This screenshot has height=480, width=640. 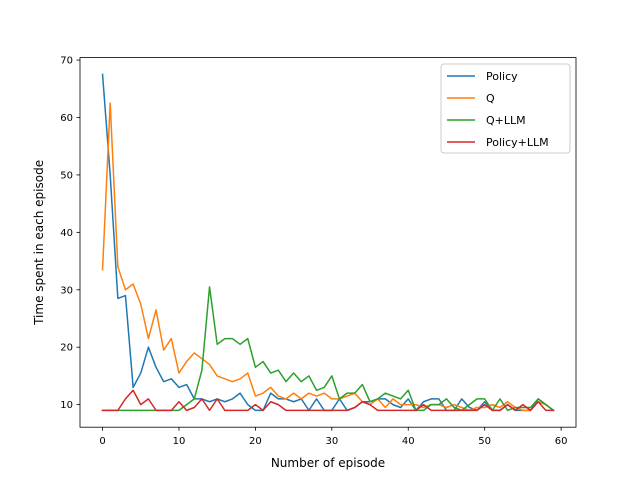 What do you see at coordinates (66, 405) in the screenshot?
I see `y-tick-label: 10` at bounding box center [66, 405].